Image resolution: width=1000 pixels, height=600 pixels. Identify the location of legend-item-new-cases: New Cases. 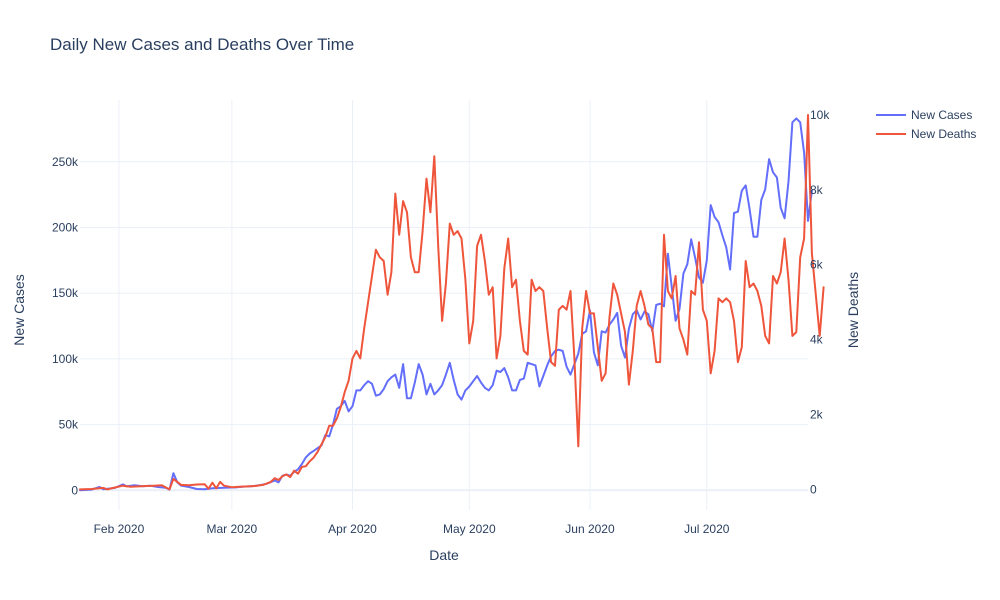
(924, 115).